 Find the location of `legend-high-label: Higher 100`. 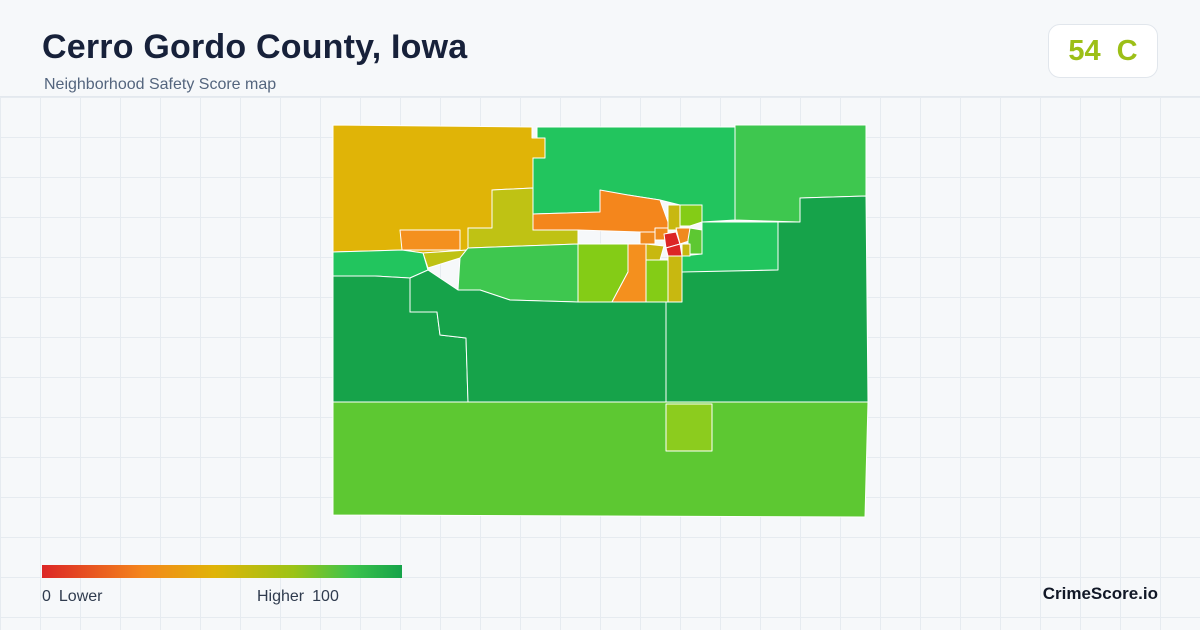

legend-high-label: Higher 100 is located at coordinates (294, 597).